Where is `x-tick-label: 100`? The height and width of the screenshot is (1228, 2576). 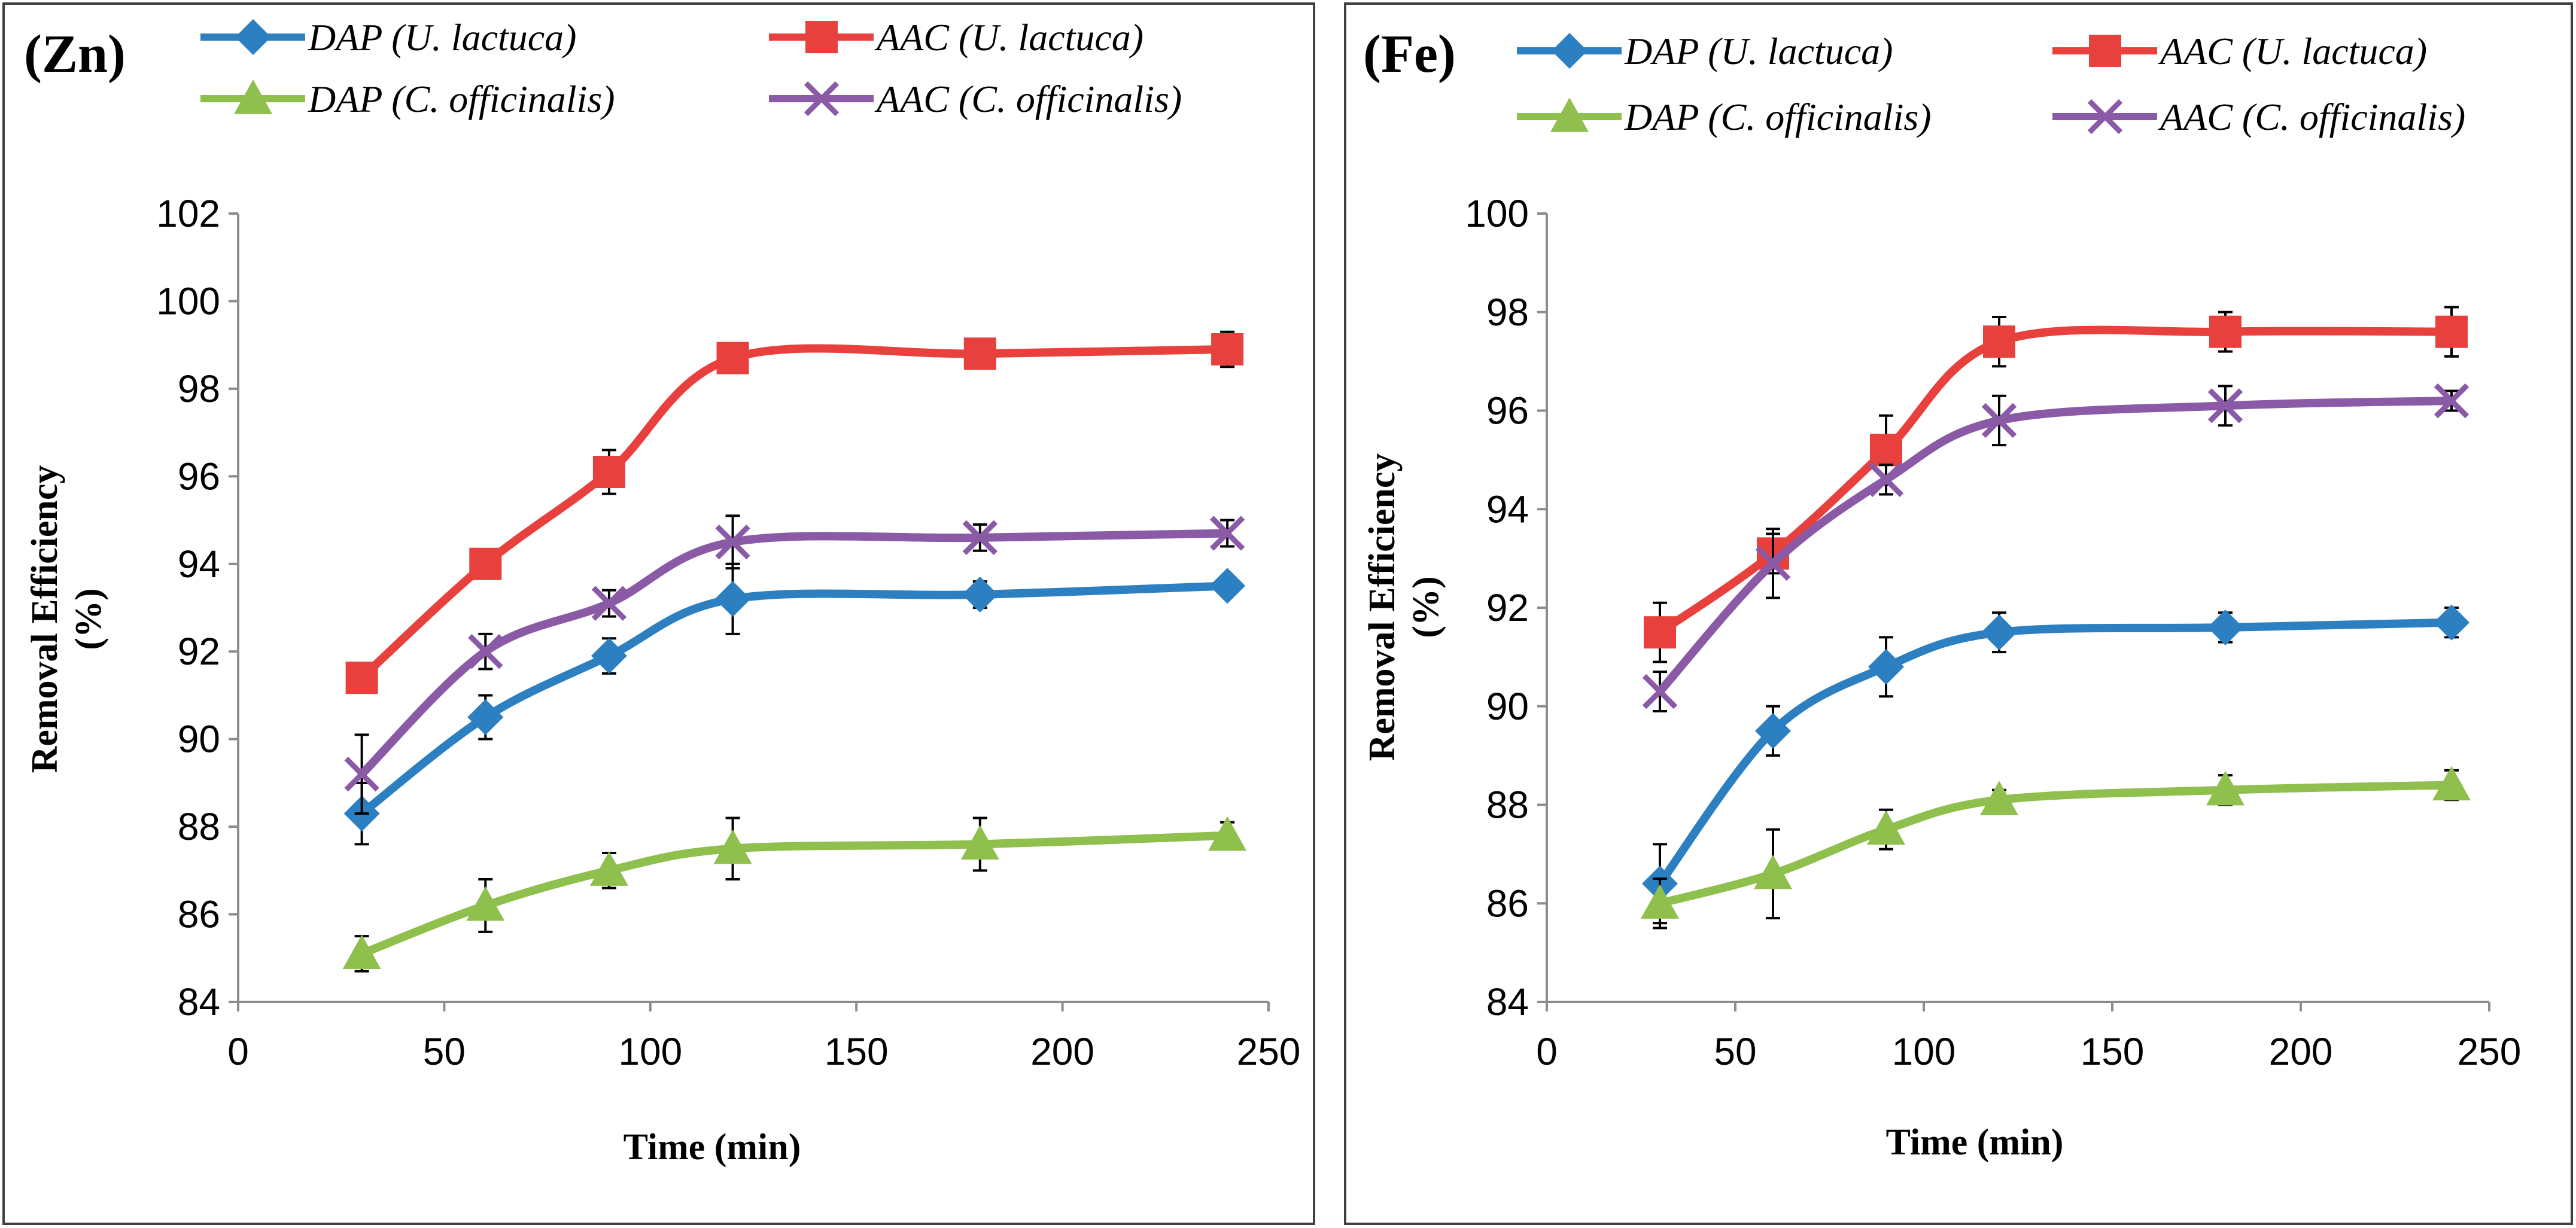
x-tick-label: 100 is located at coordinates (650, 1051).